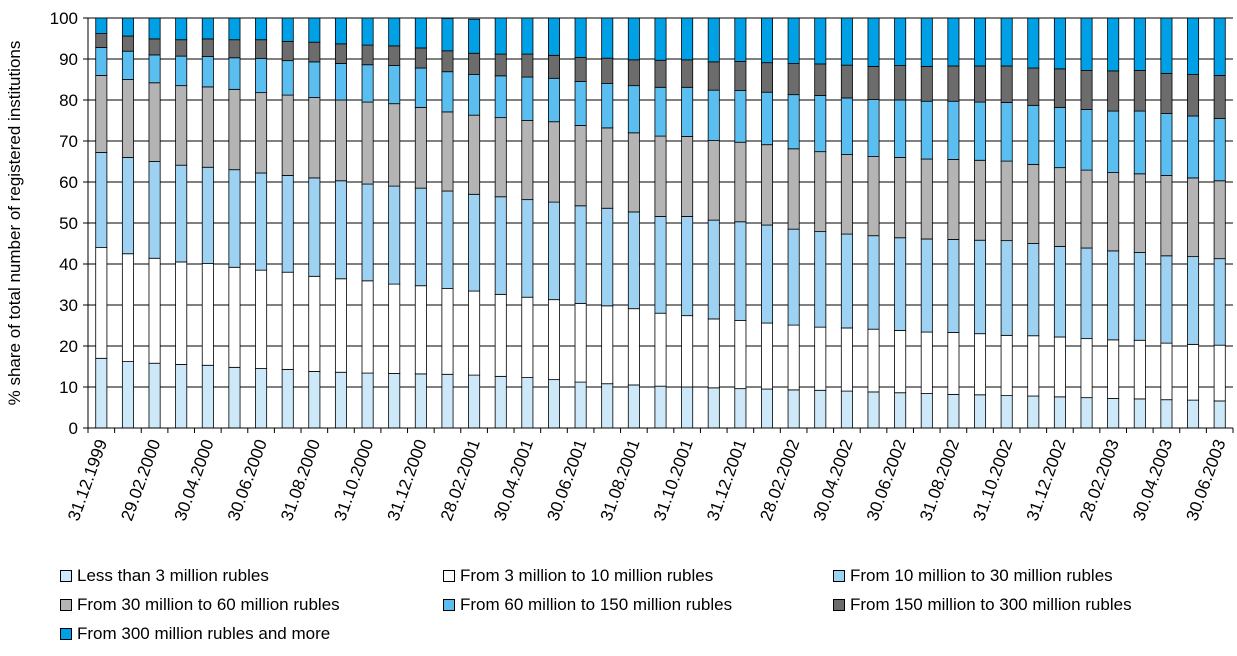 This screenshot has height=656, width=1237. What do you see at coordinates (87, 480) in the screenshot?
I see `x-tick-label: 31.12.1999` at bounding box center [87, 480].